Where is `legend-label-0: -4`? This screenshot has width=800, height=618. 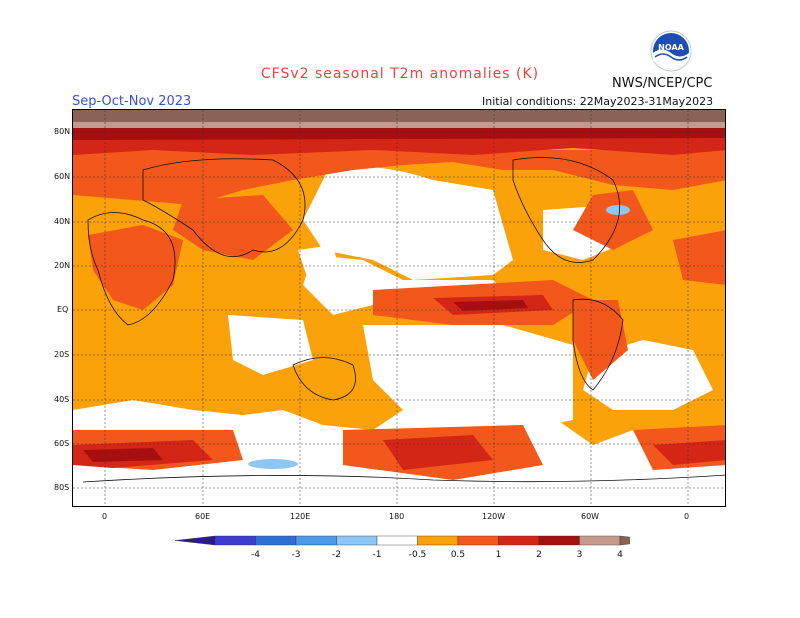 legend-label-0: -4 is located at coordinates (255, 555).